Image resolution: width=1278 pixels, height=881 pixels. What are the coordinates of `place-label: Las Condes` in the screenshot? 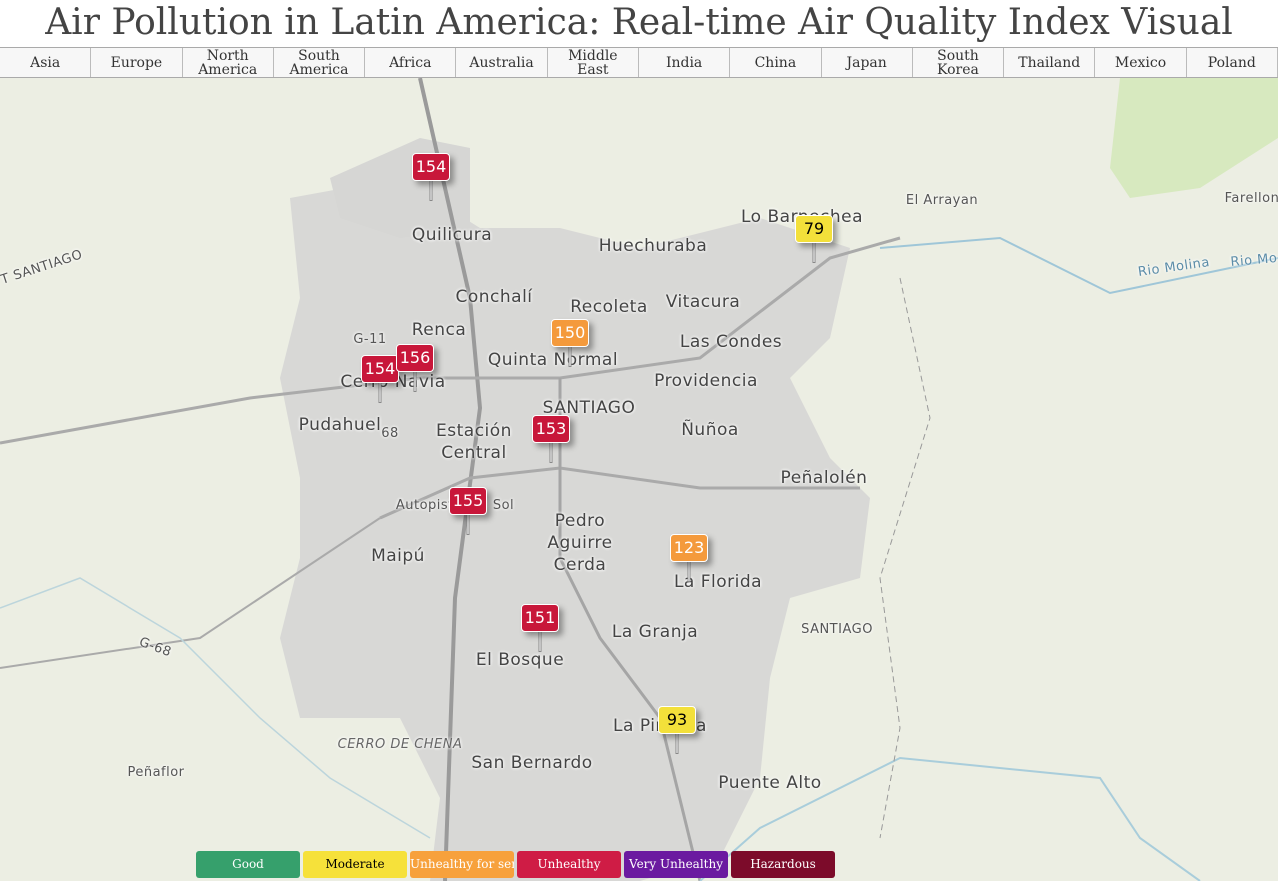 It's located at (731, 342).